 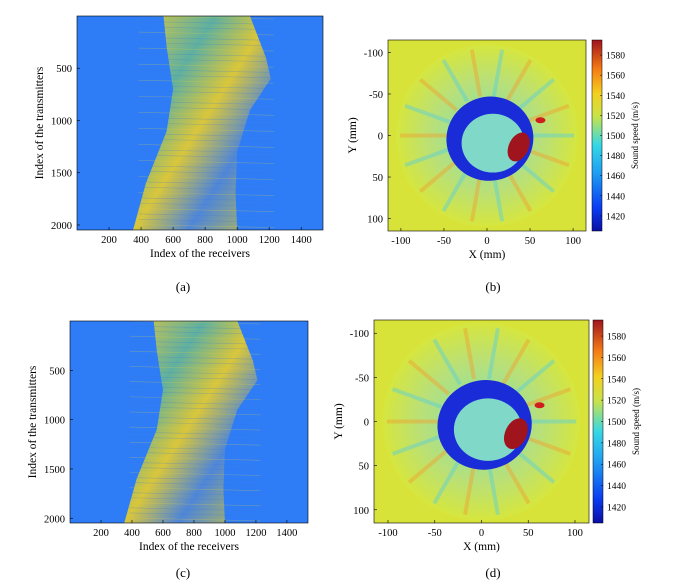 I want to click on x-axis-label: Index of the receivers, so click(x=189, y=547).